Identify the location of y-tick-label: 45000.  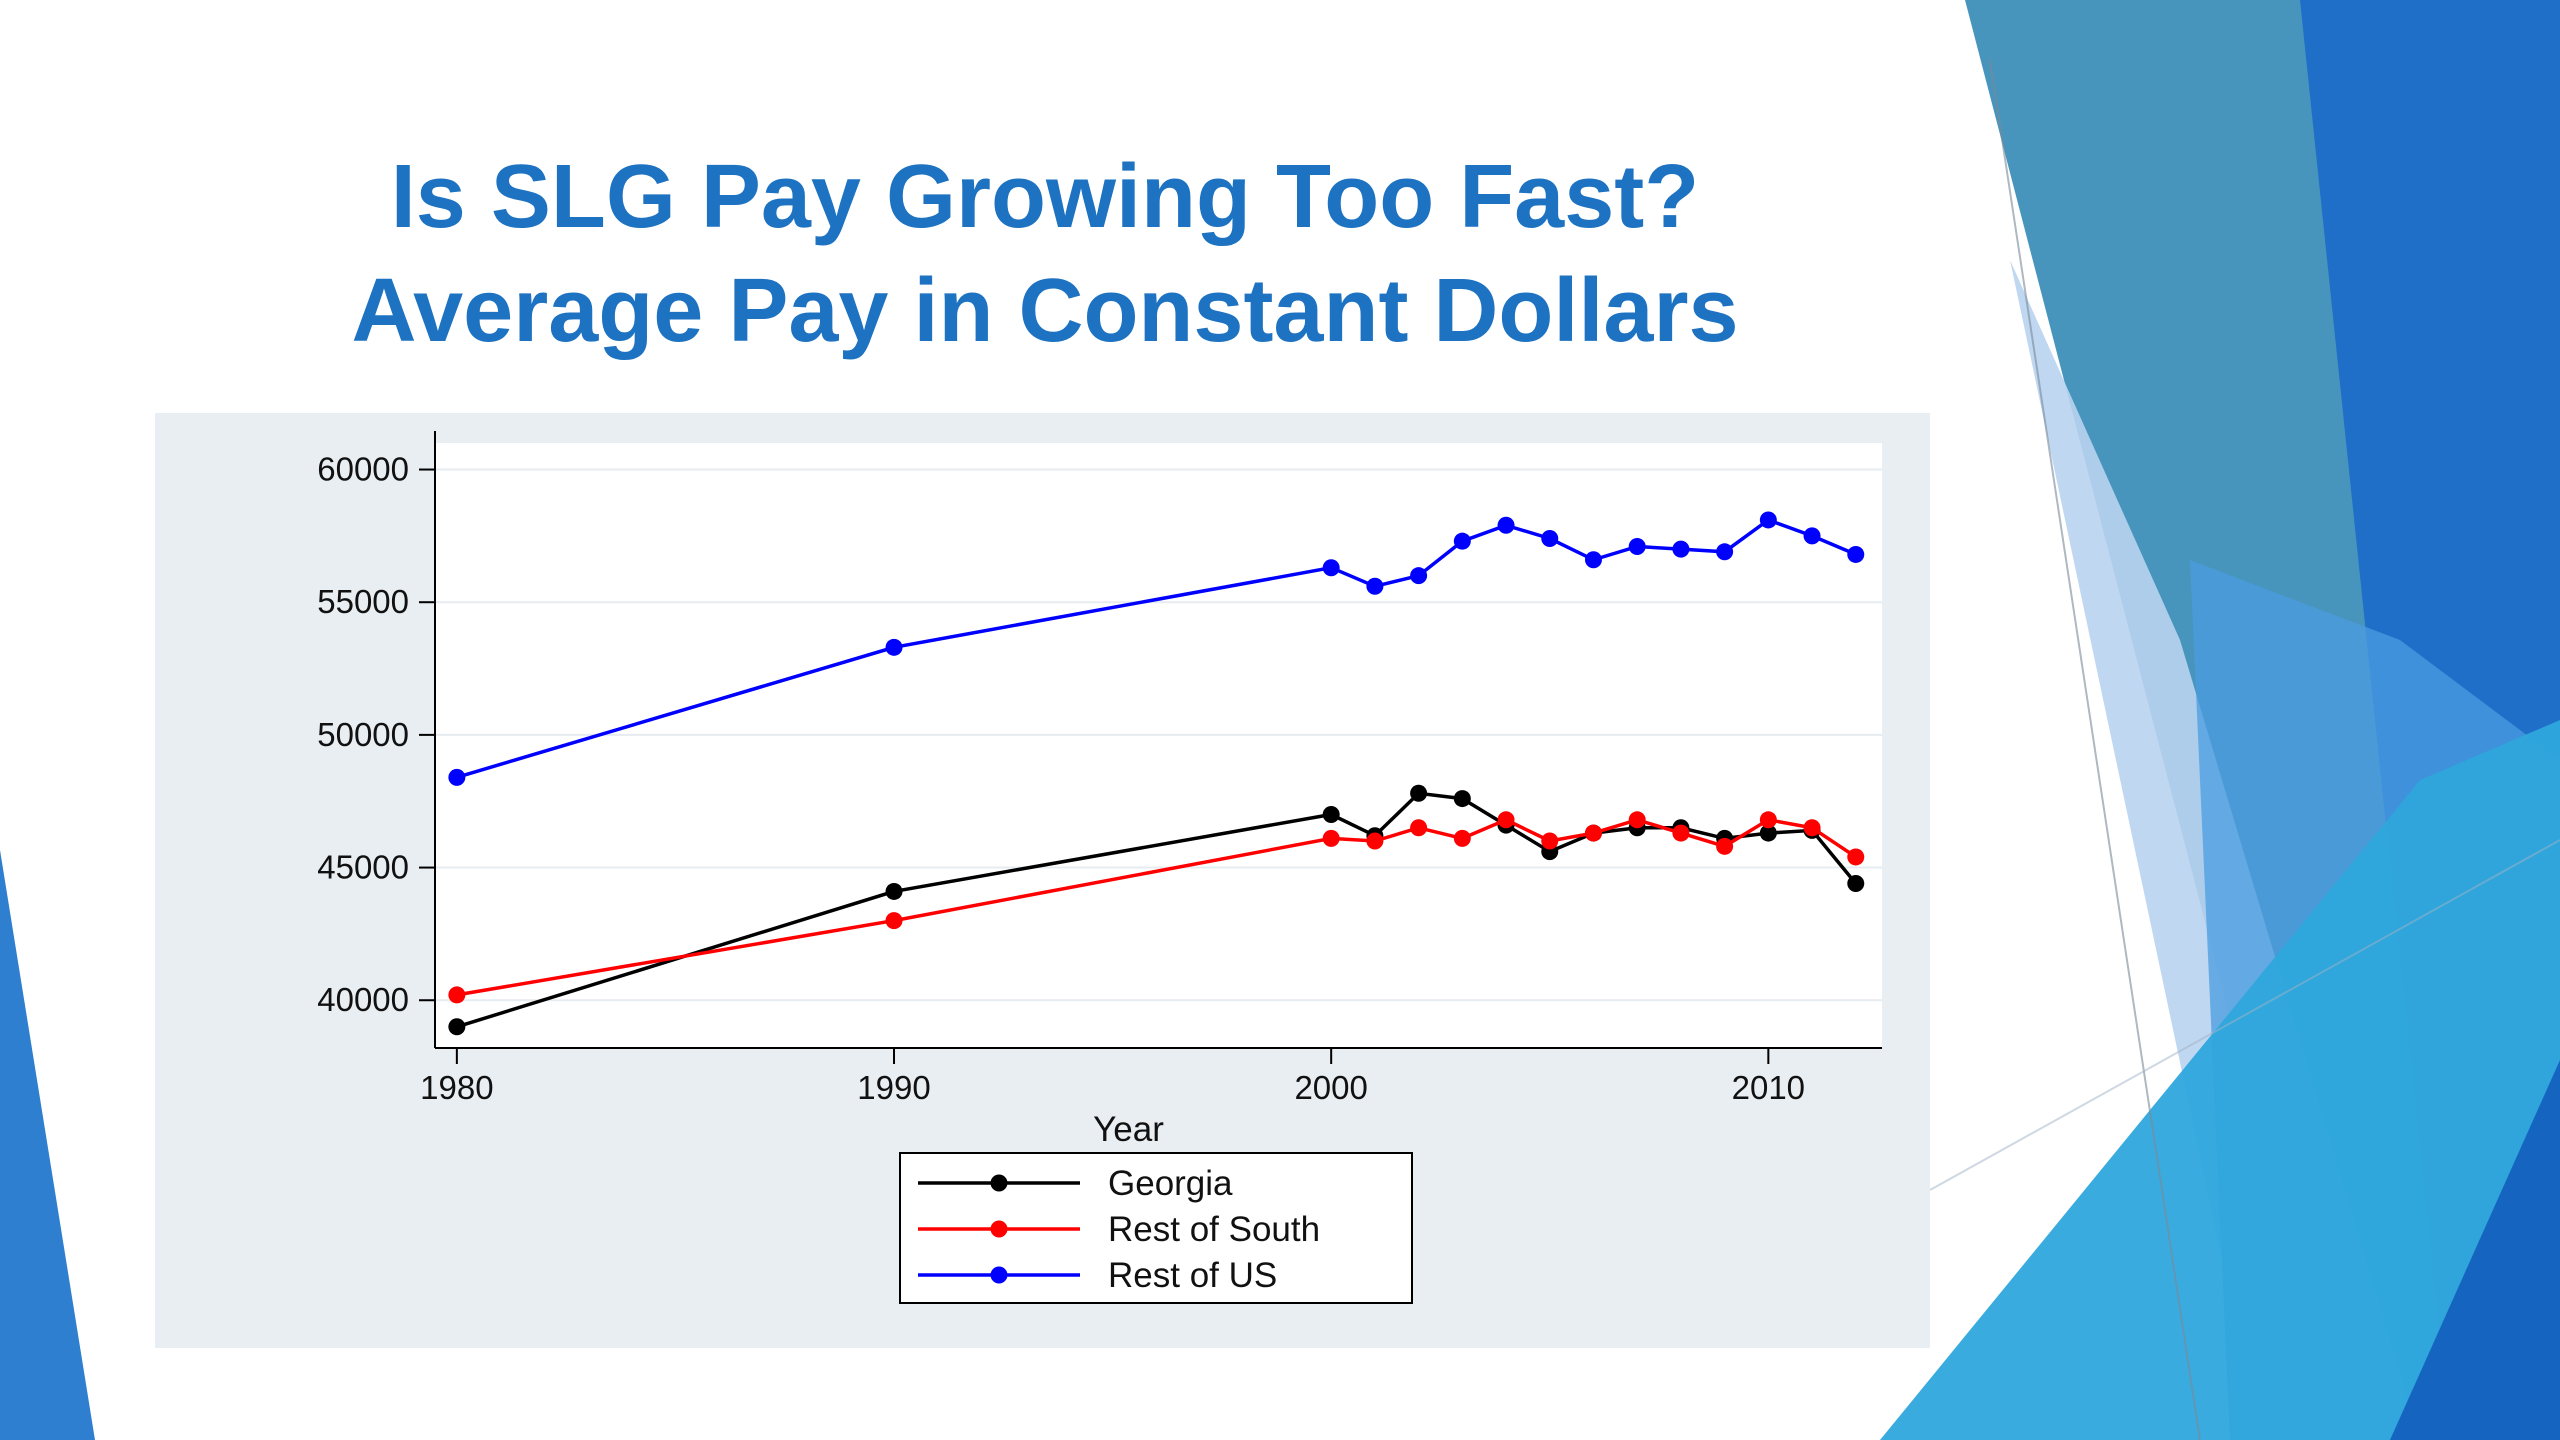
(363, 867).